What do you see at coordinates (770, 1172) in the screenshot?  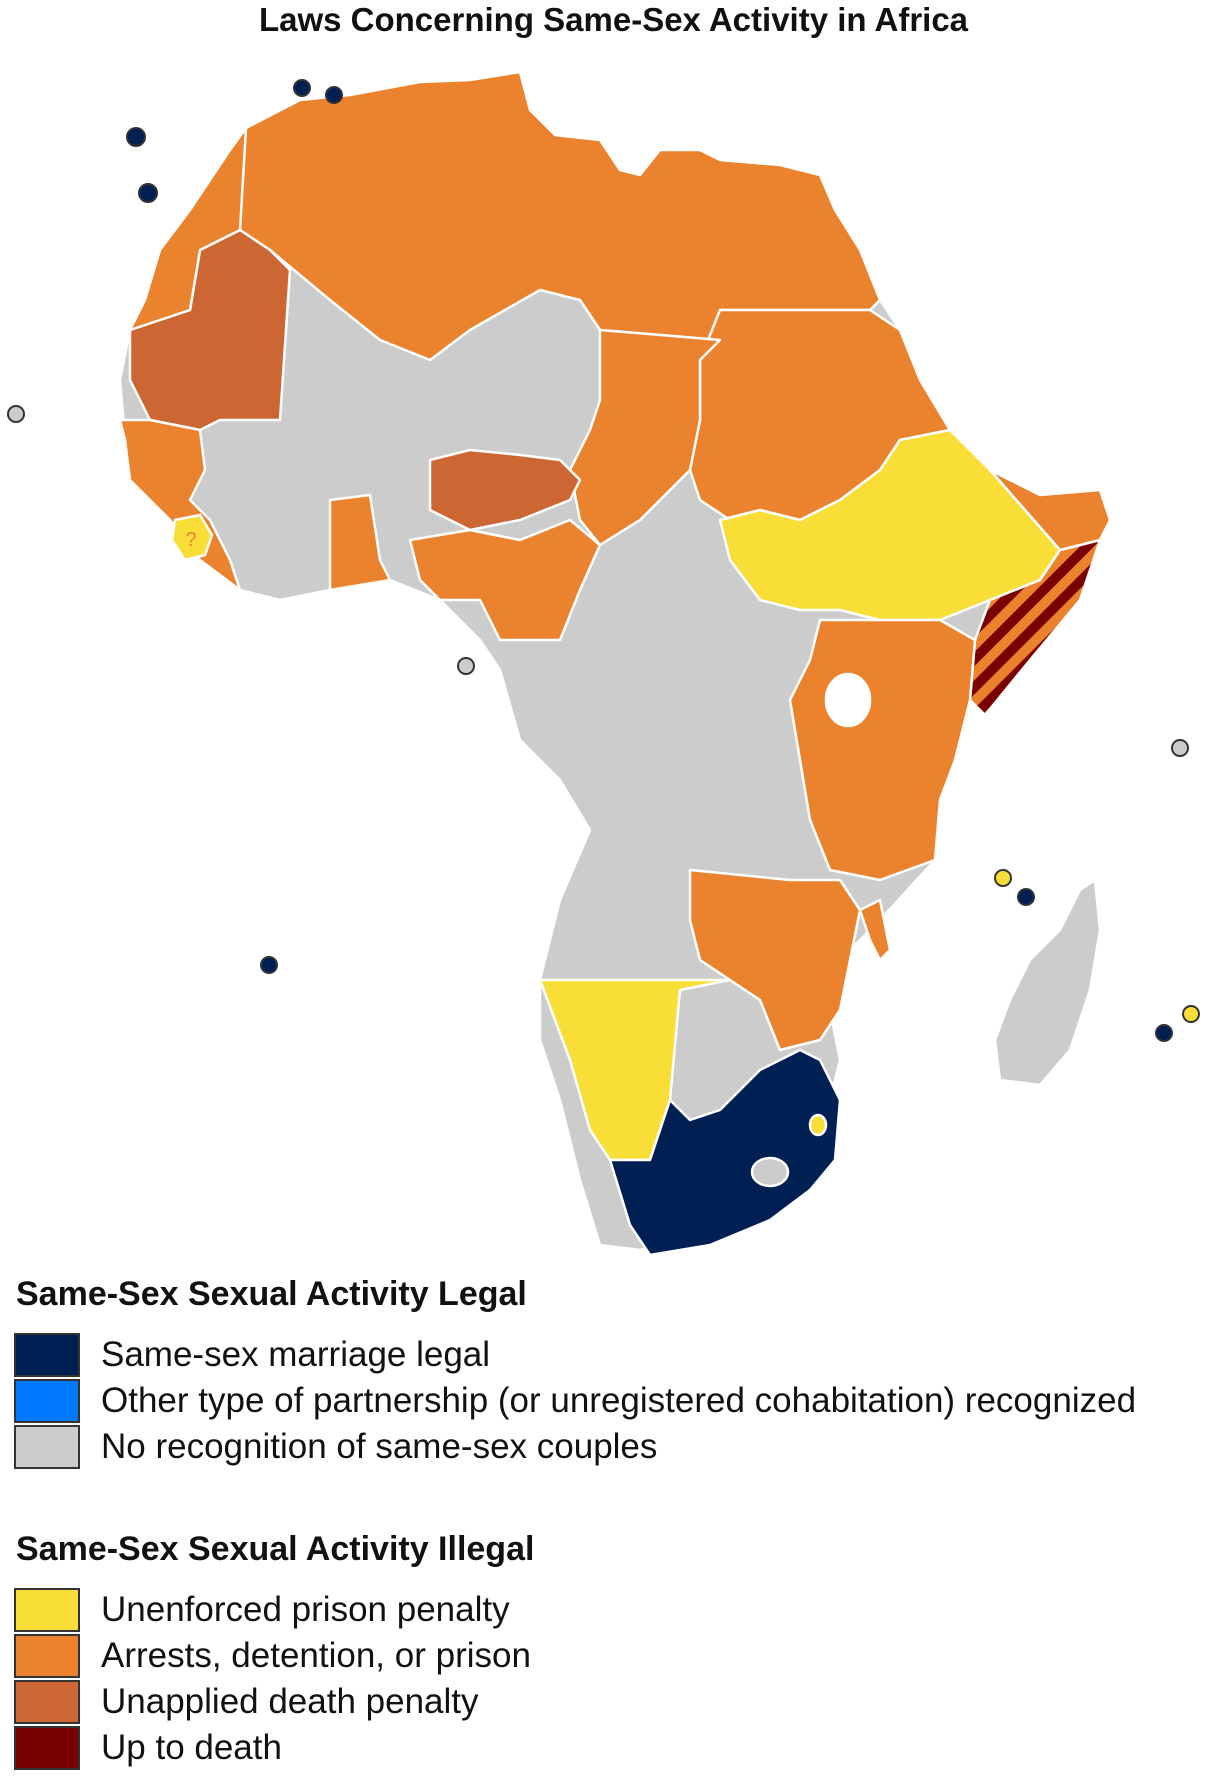 I see `lesotho` at bounding box center [770, 1172].